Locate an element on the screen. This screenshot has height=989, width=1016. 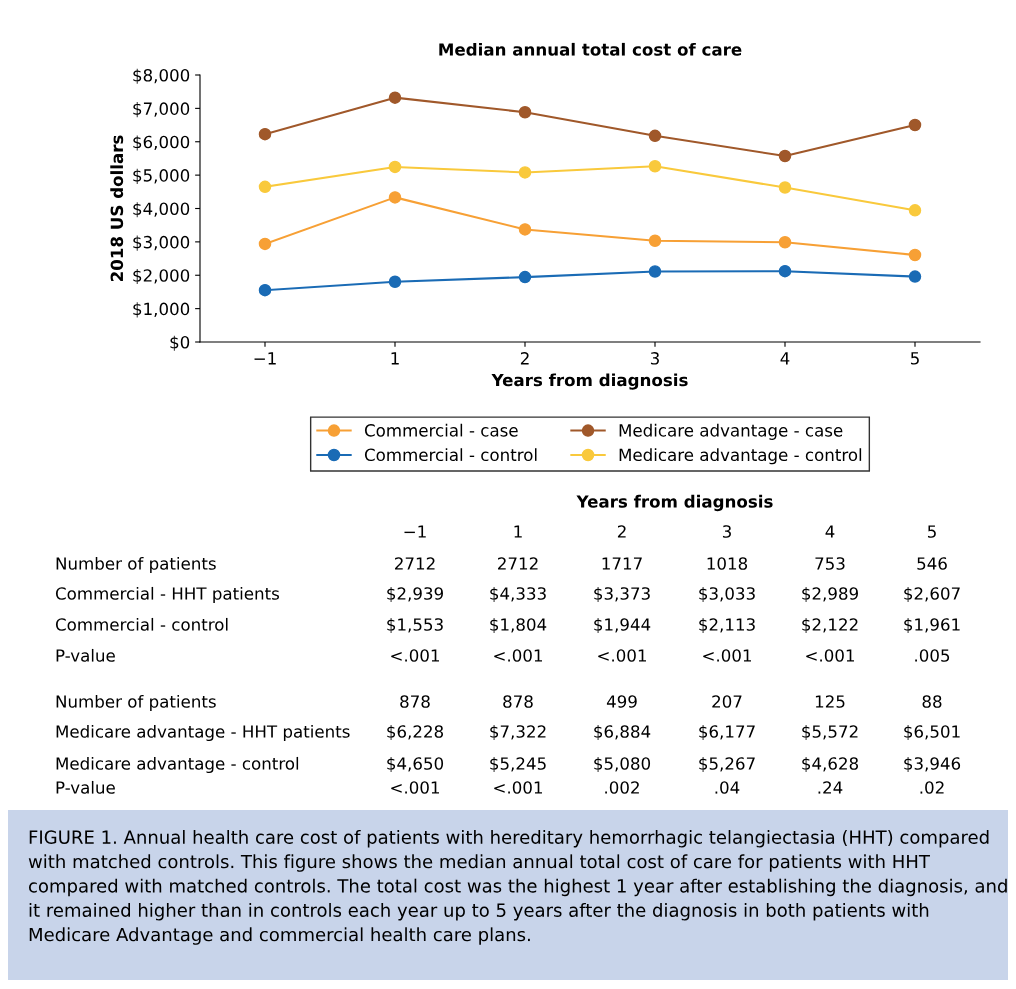
x-axis-title: Years from diagnosis is located at coordinates (589, 381).